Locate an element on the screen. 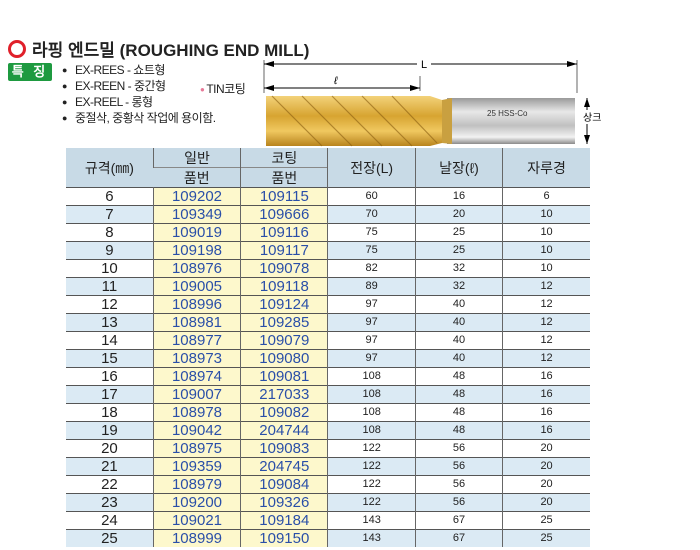 This screenshot has width=700, height=550. cell-size: 6 is located at coordinates (109, 196).